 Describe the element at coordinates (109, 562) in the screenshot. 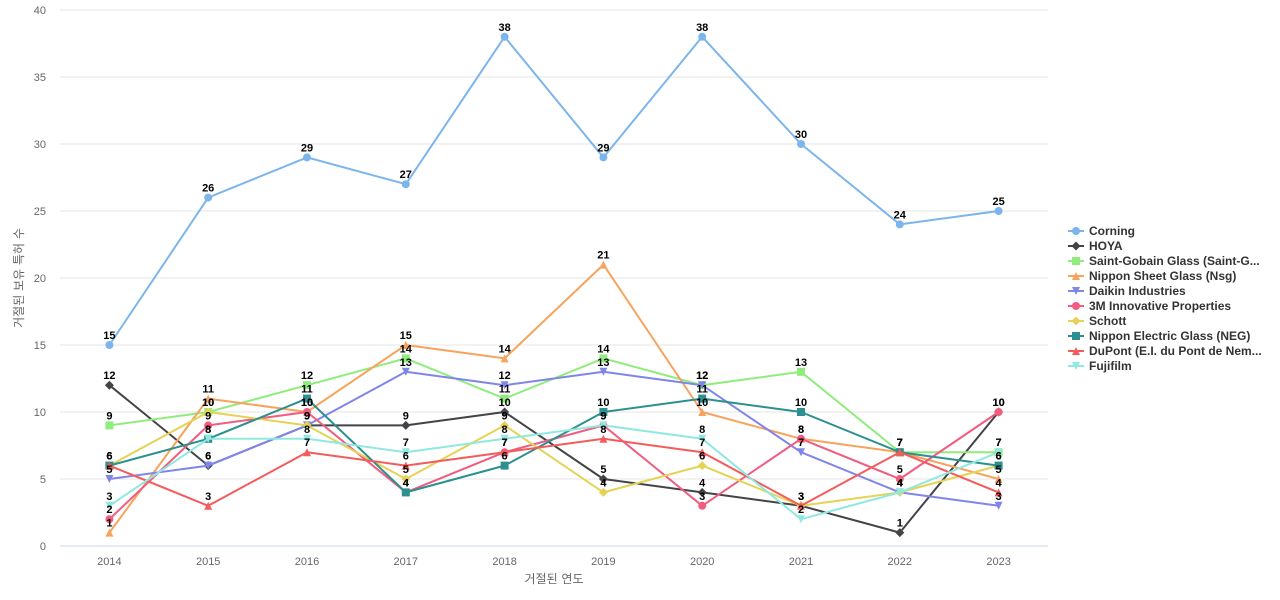

I see `x-tick-label: 2014` at that location.